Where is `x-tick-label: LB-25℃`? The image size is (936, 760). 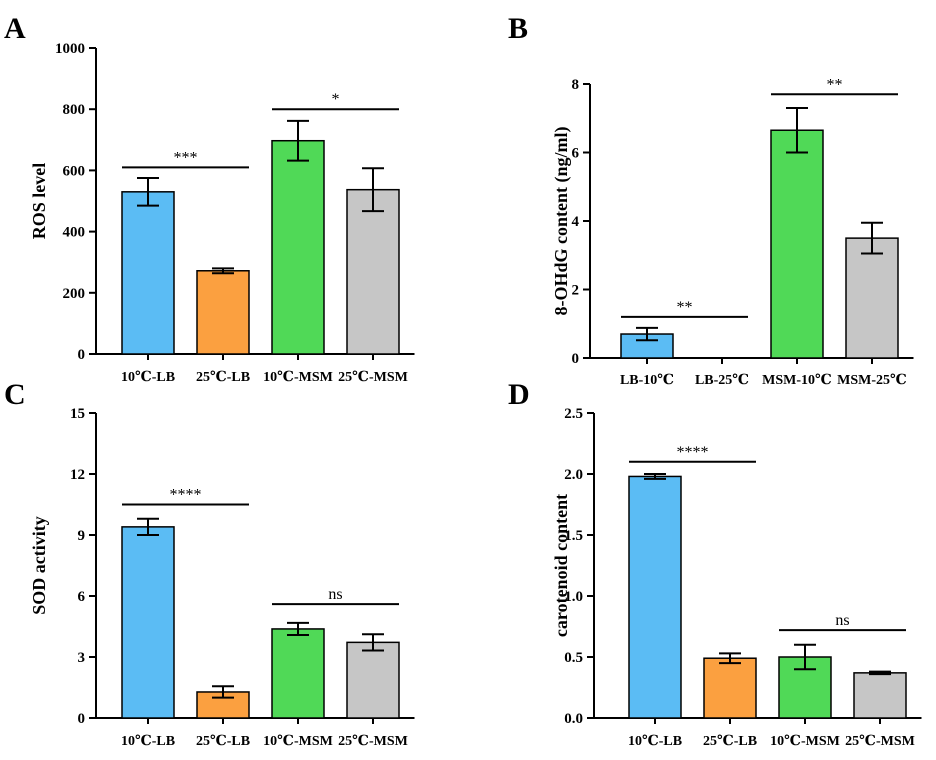
x-tick-label: LB-25℃ is located at coordinates (722, 380).